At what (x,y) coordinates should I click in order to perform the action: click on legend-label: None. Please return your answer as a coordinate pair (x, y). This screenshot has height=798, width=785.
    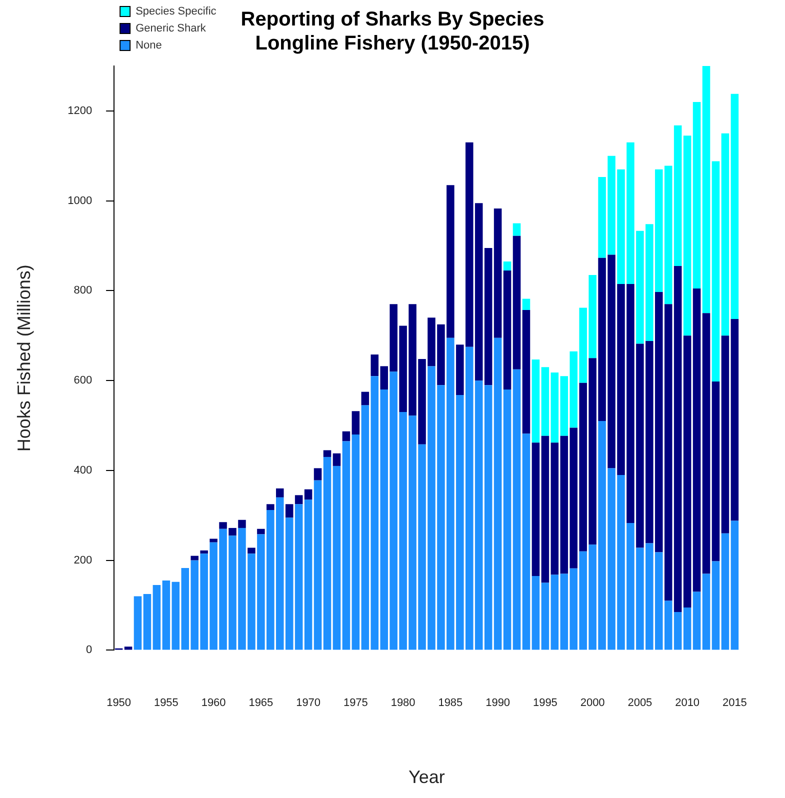
    Looking at the image, I should click on (149, 46).